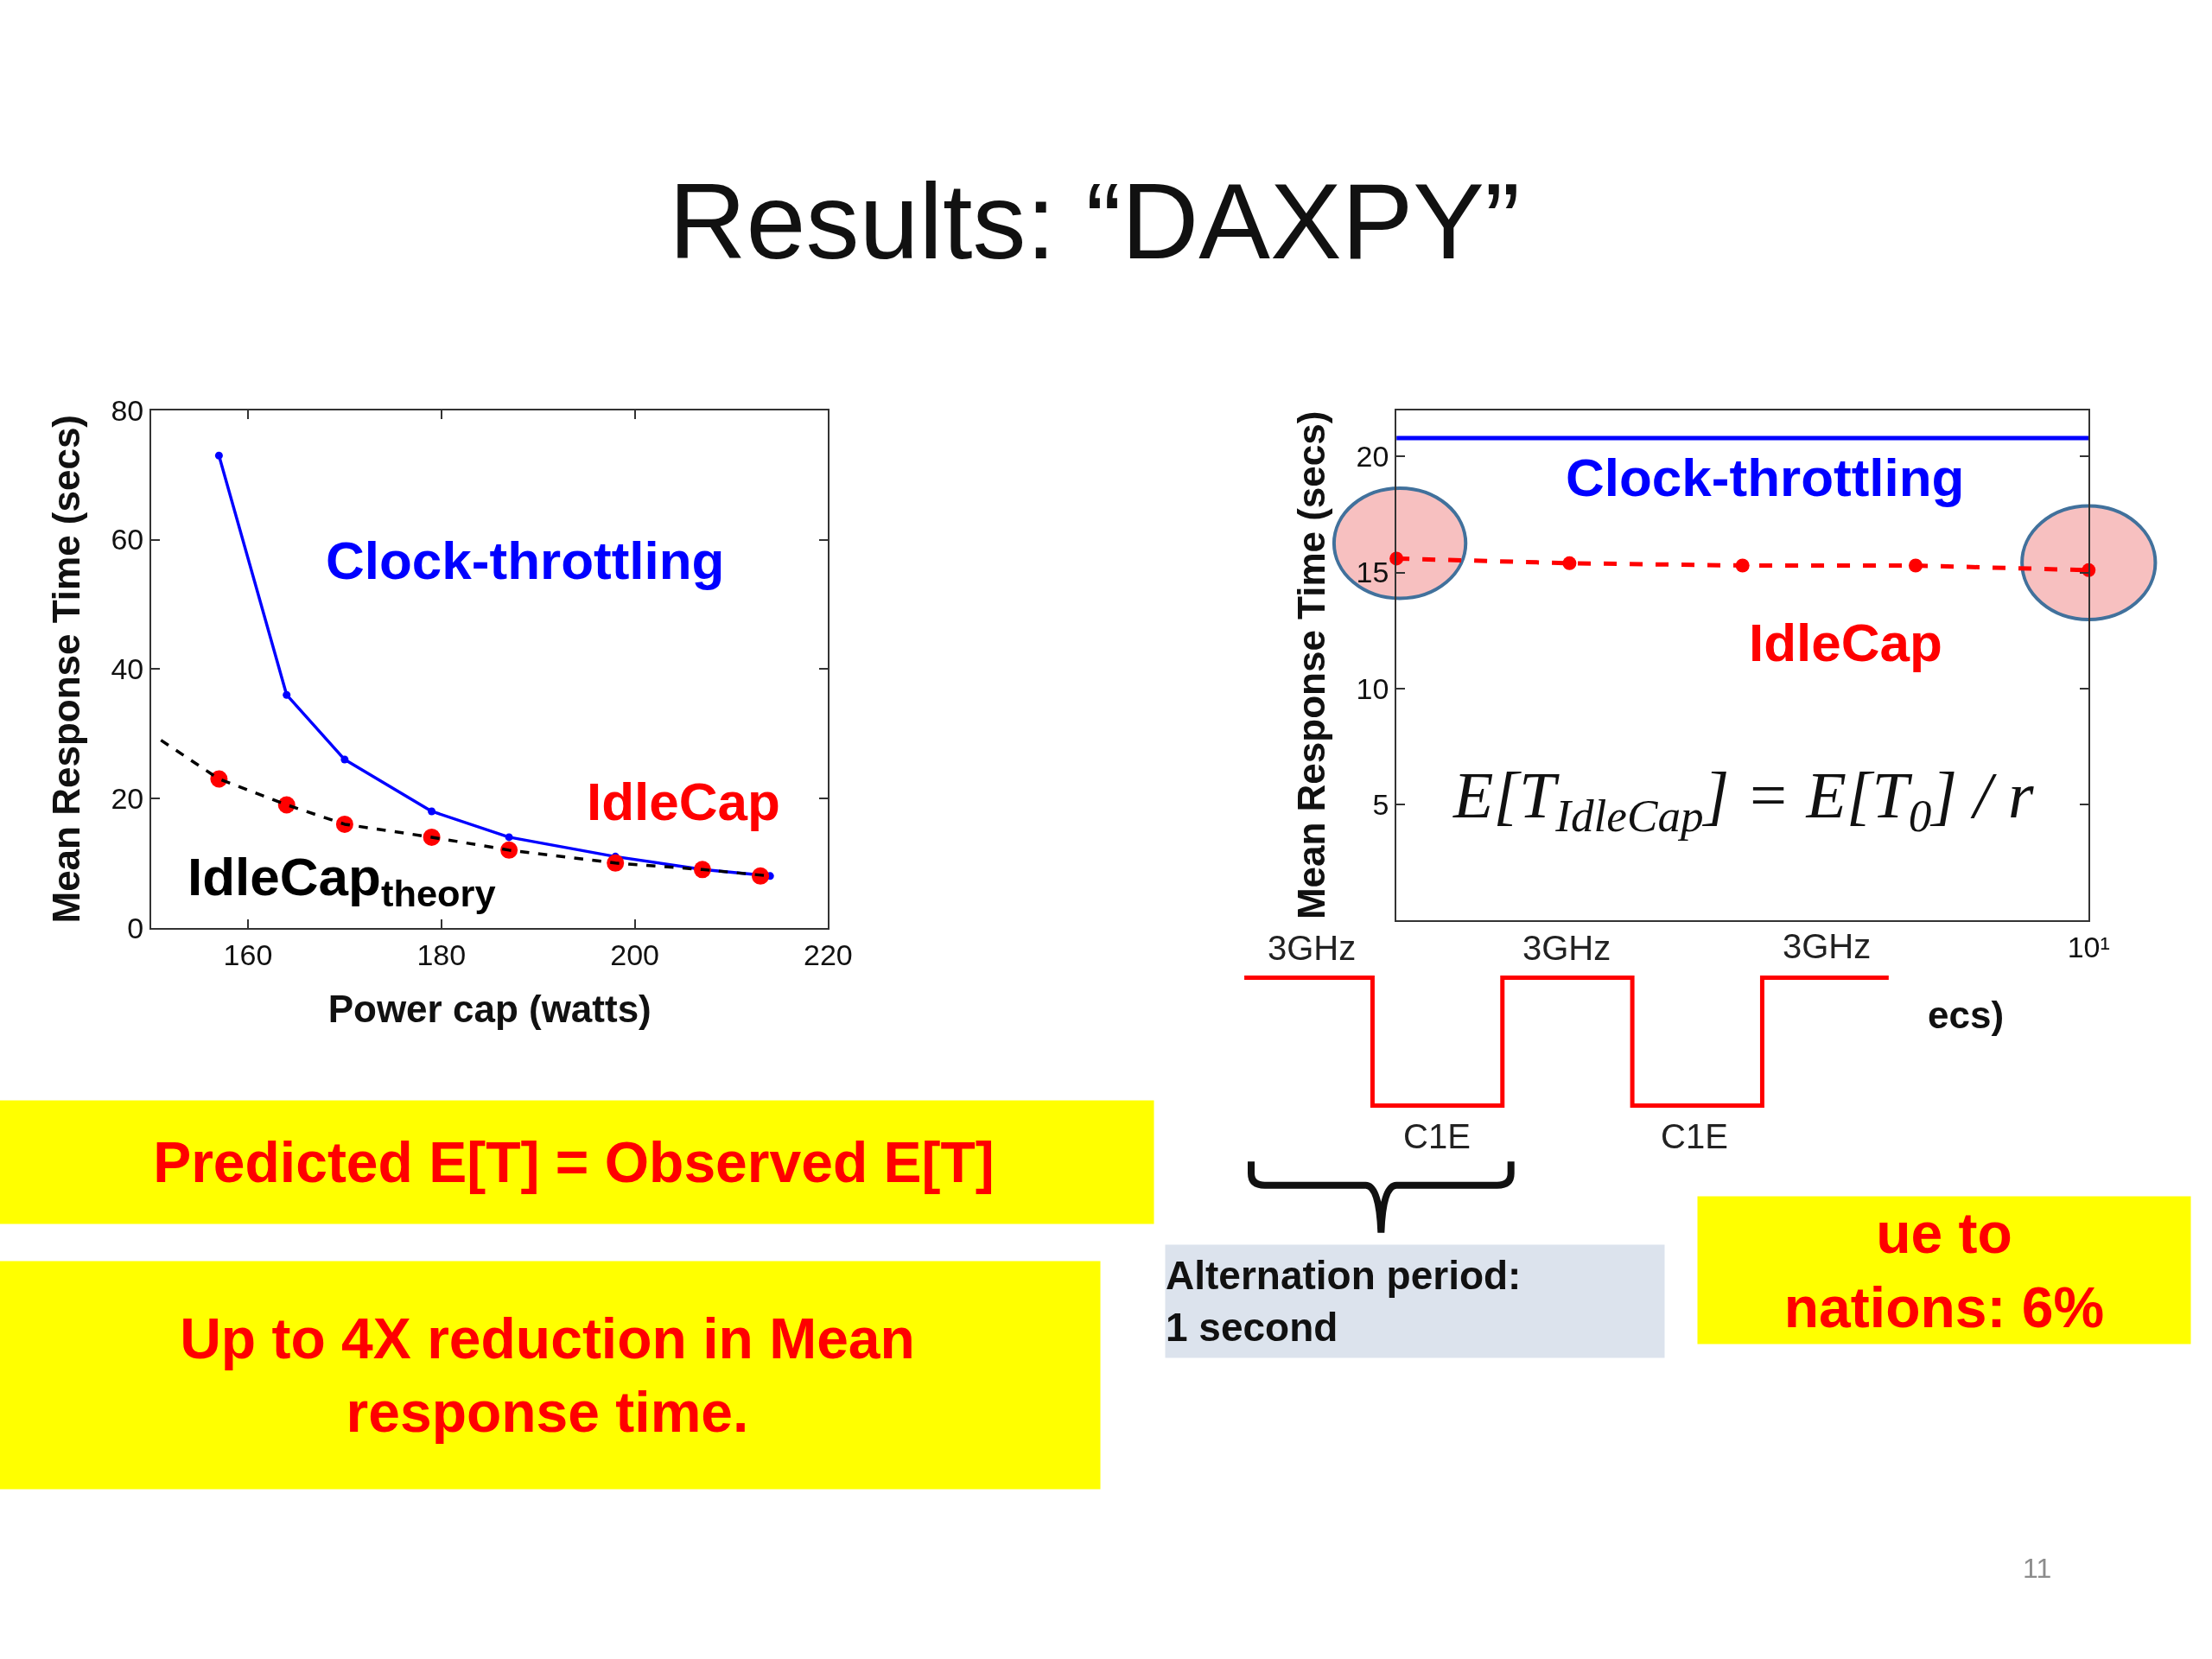 This screenshot has height=1659, width=2212. Describe the element at coordinates (441, 955) in the screenshot. I see `x-tick-label: 180` at that location.